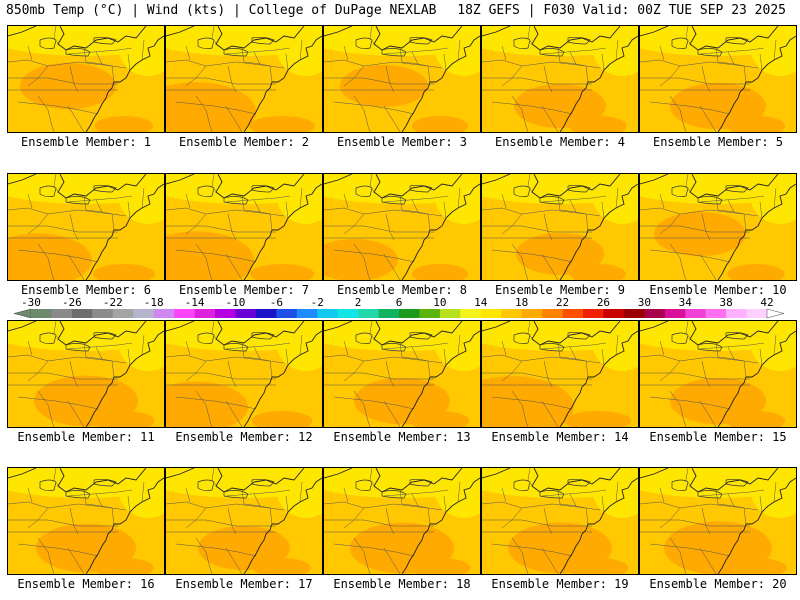 This screenshot has height=600, width=800. What do you see at coordinates (86, 87) in the screenshot?
I see `ensemble-member-panel: Ensemble Member: 1` at bounding box center [86, 87].